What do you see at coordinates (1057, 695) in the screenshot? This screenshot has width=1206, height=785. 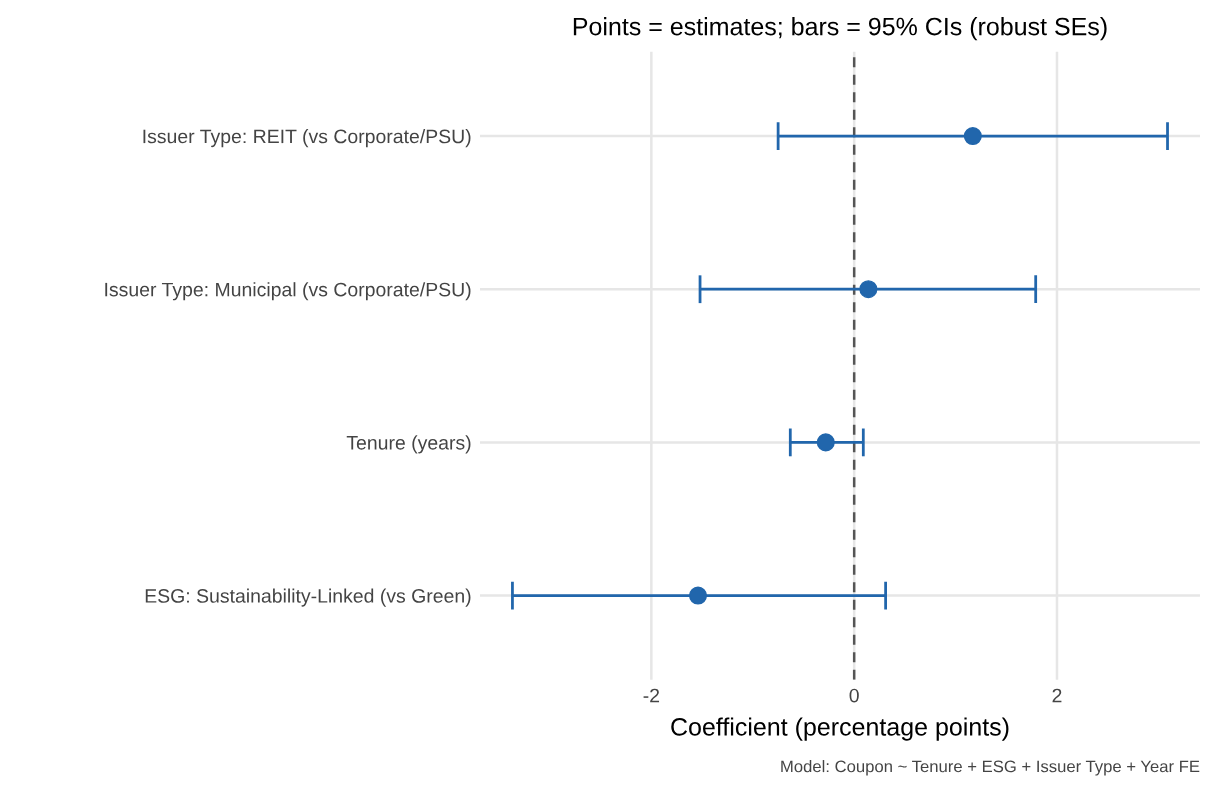 I see `x-tick-label: 2` at bounding box center [1057, 695].